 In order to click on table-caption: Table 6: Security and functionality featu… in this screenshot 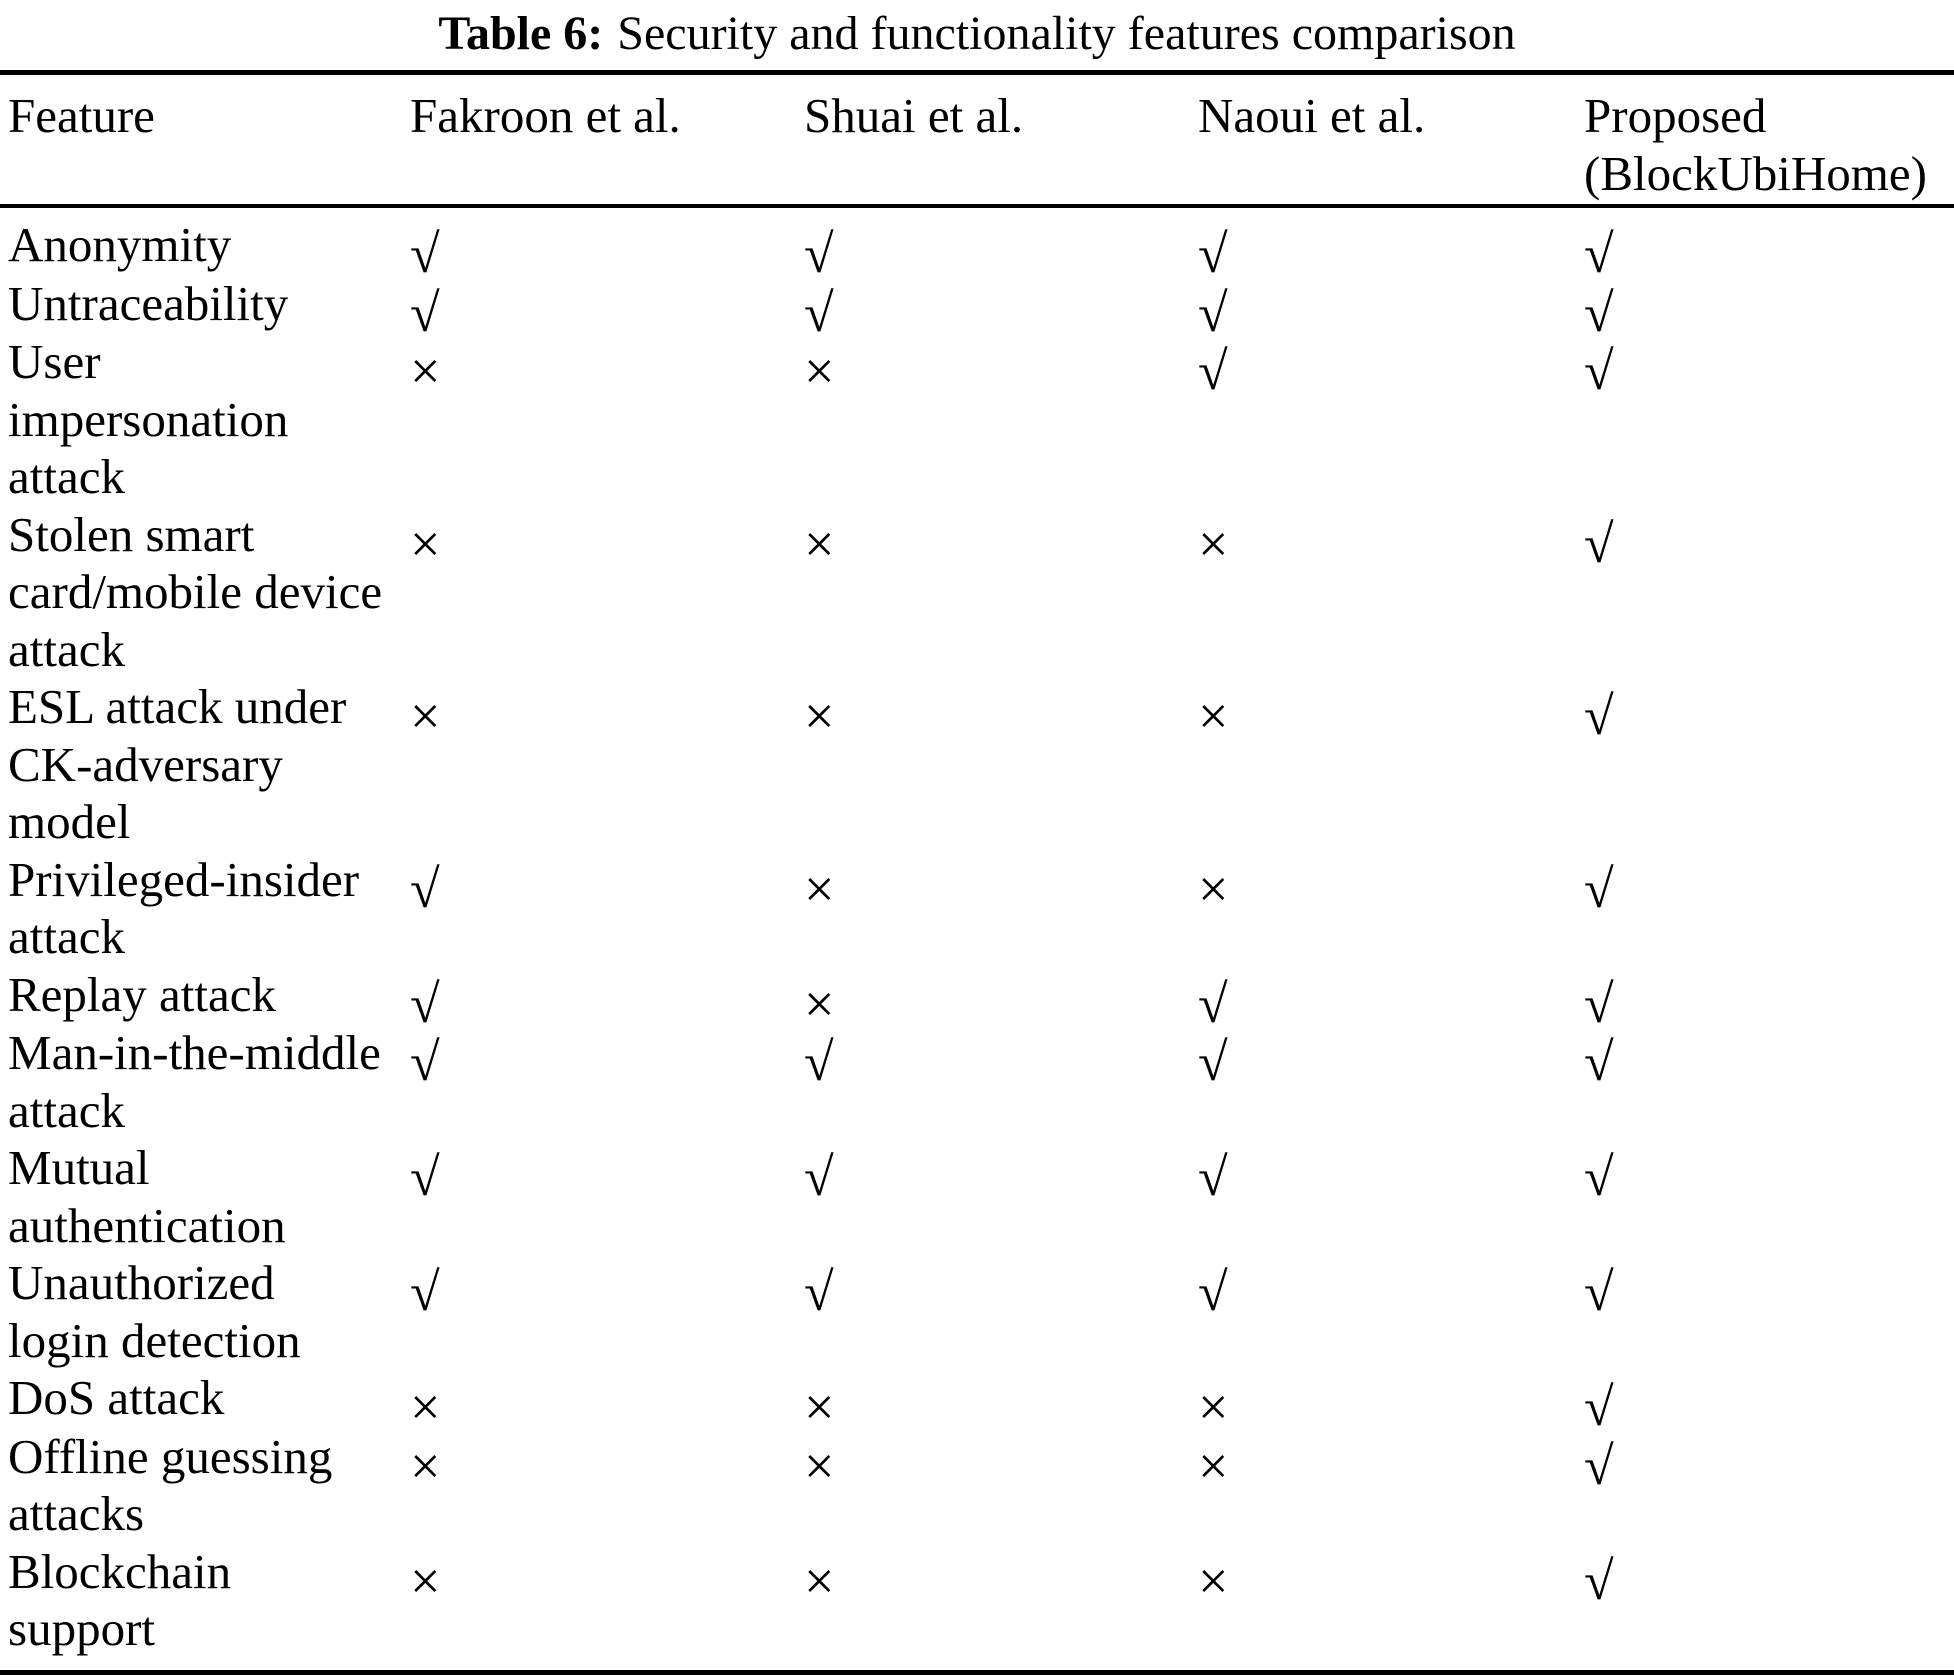, I will do `click(977, 35)`.